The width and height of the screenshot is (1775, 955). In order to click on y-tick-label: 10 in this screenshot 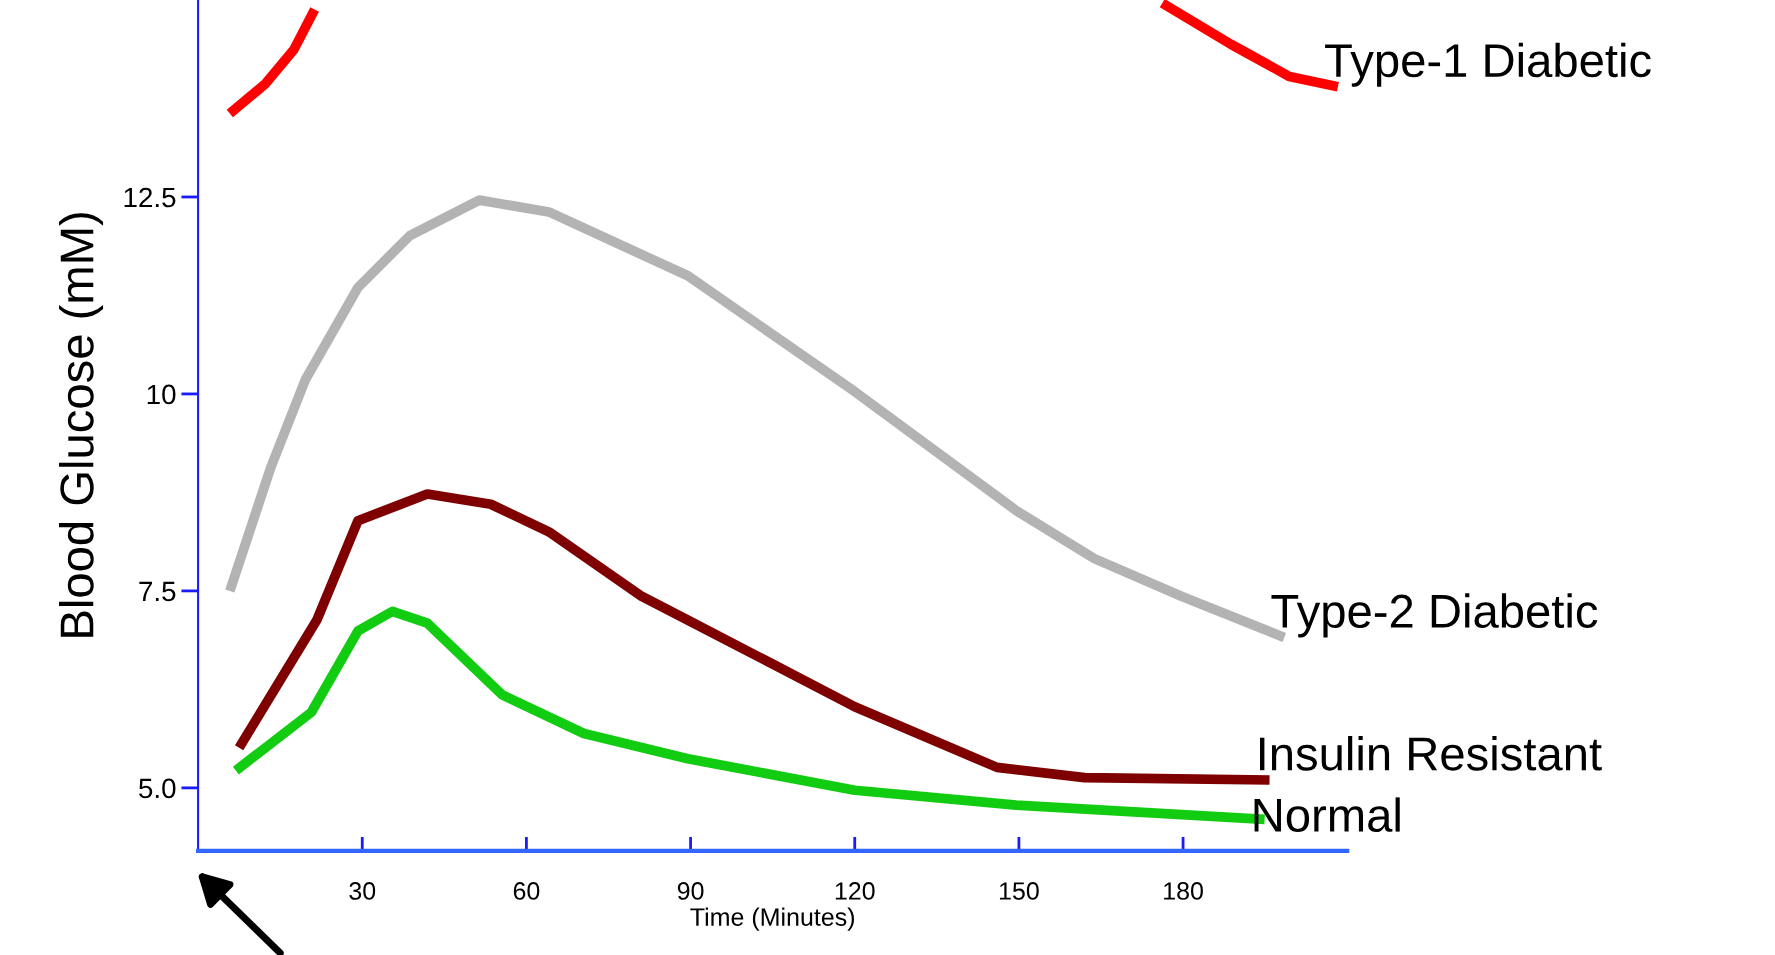, I will do `click(161, 394)`.